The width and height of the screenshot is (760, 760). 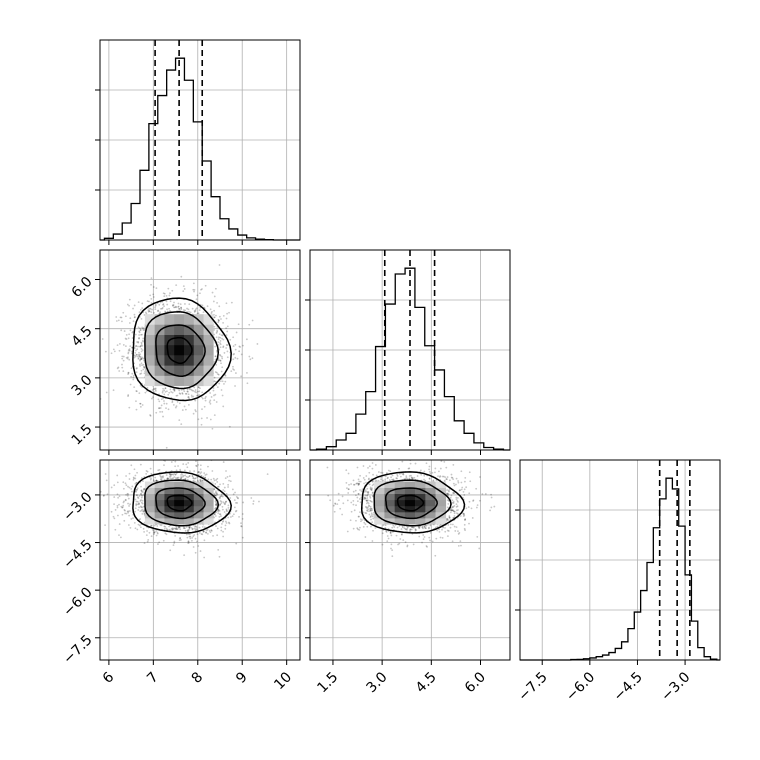 I want to click on y-tick-label: 6.0, so click(x=82, y=287).